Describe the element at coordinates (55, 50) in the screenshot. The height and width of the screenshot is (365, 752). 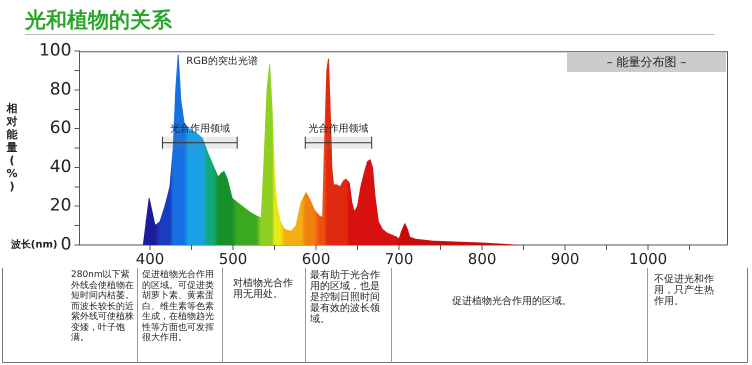
I see `y-tick-label: 100` at that location.